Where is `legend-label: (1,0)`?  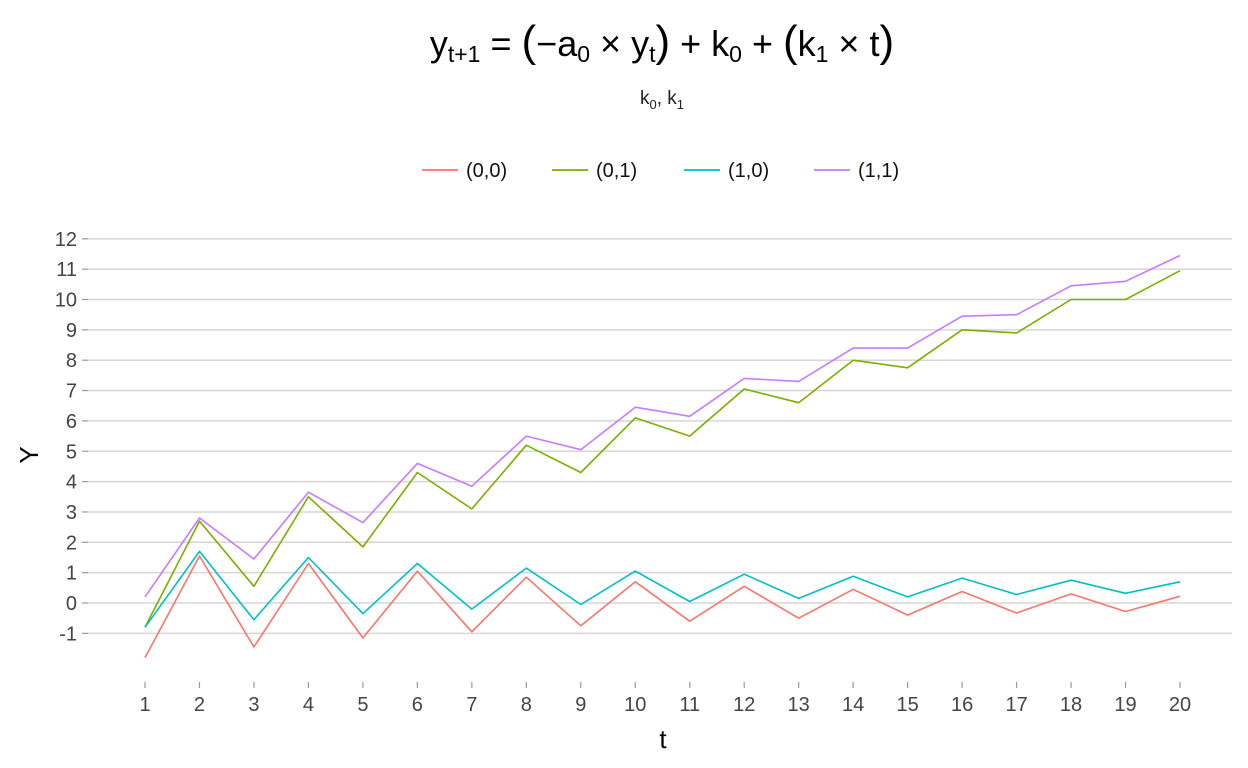 legend-label: (1,0) is located at coordinates (748, 171).